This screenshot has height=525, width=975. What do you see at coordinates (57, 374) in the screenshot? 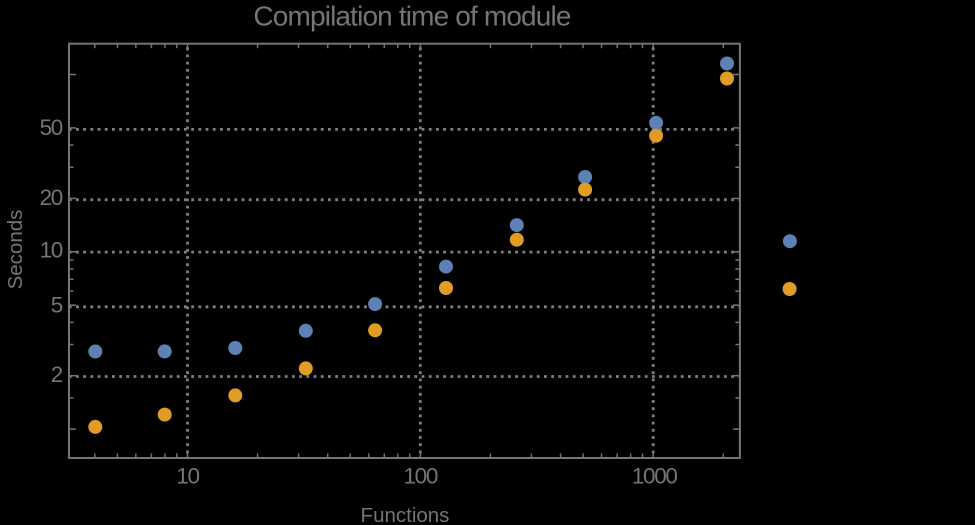
I see `svg-text: 2` at bounding box center [57, 374].